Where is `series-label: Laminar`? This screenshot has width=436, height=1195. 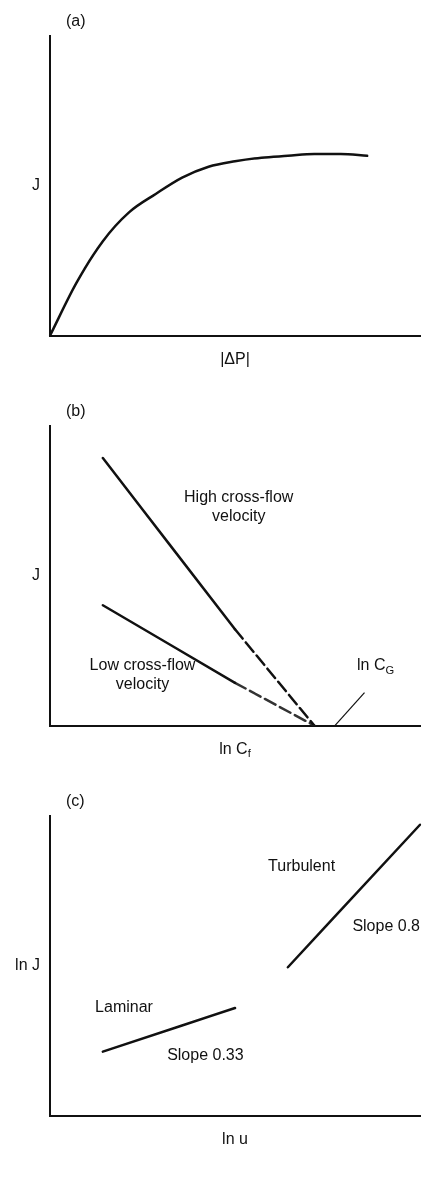 series-label: Laminar is located at coordinates (124, 1007).